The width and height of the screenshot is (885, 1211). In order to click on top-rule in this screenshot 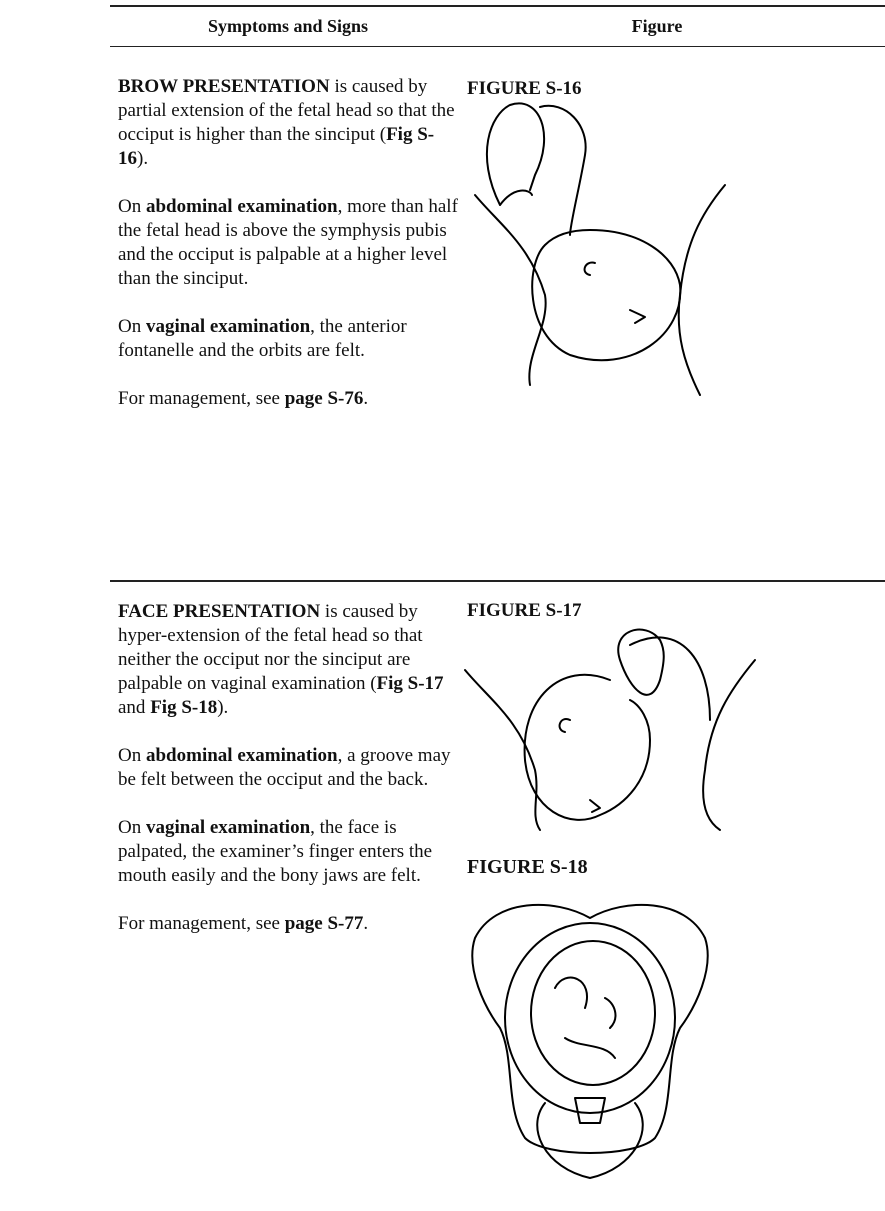, I will do `click(497, 6)`.